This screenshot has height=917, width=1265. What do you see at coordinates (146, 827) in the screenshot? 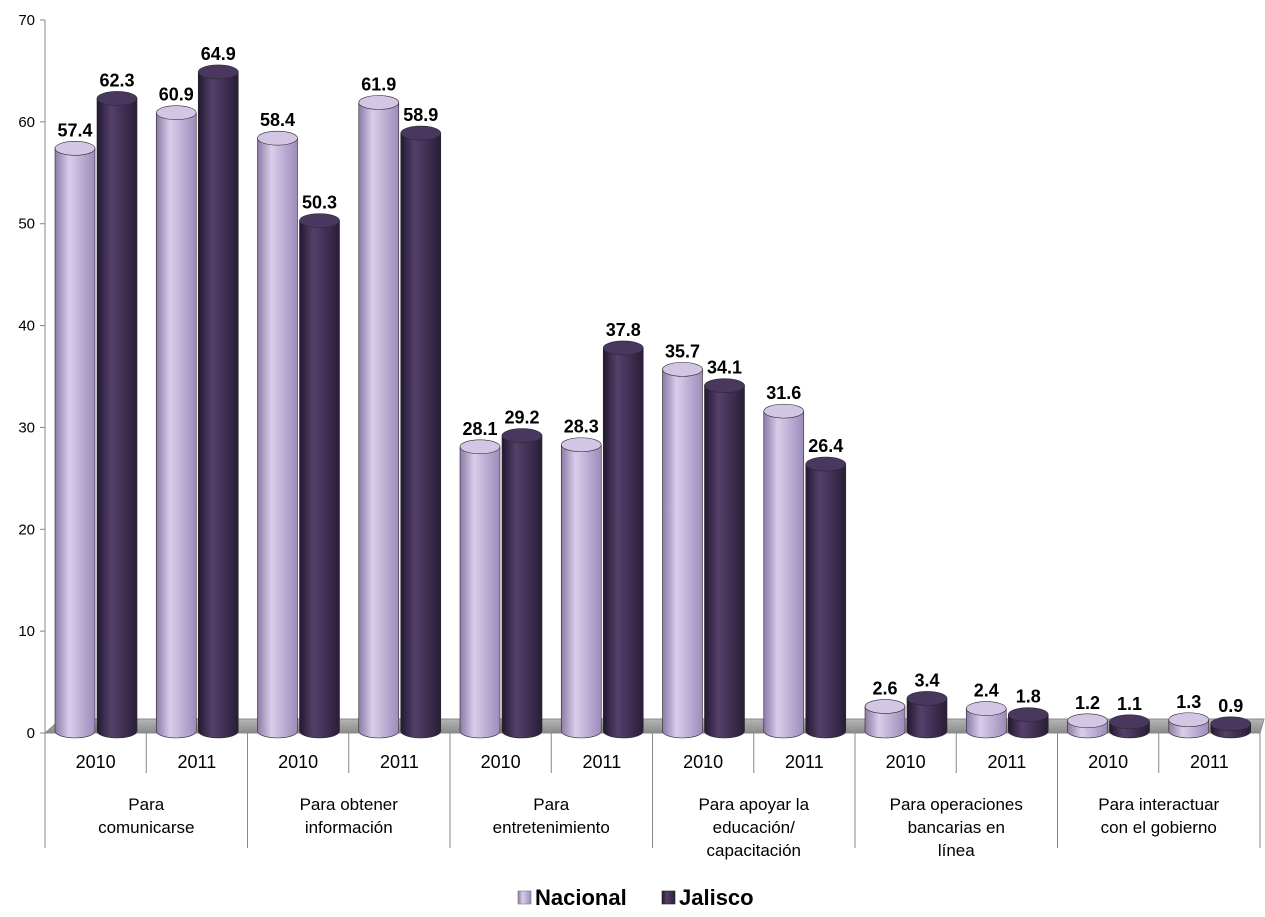
I see `category-label: comunicarse` at bounding box center [146, 827].